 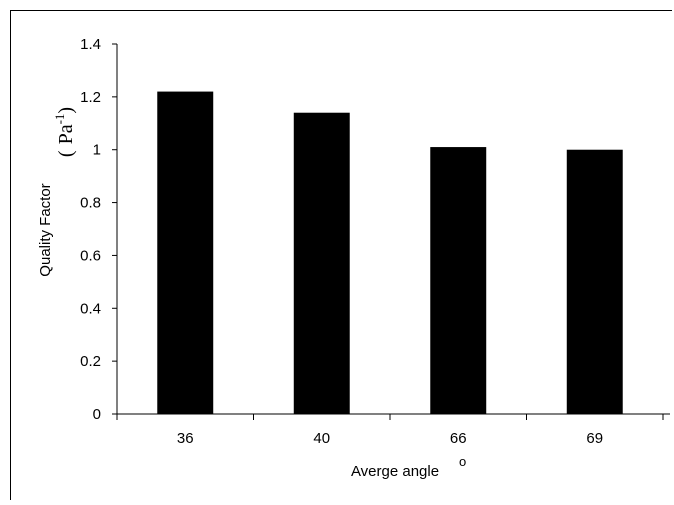 I want to click on x-ticks-group: 36 40 66 69, so click(x=390, y=430).